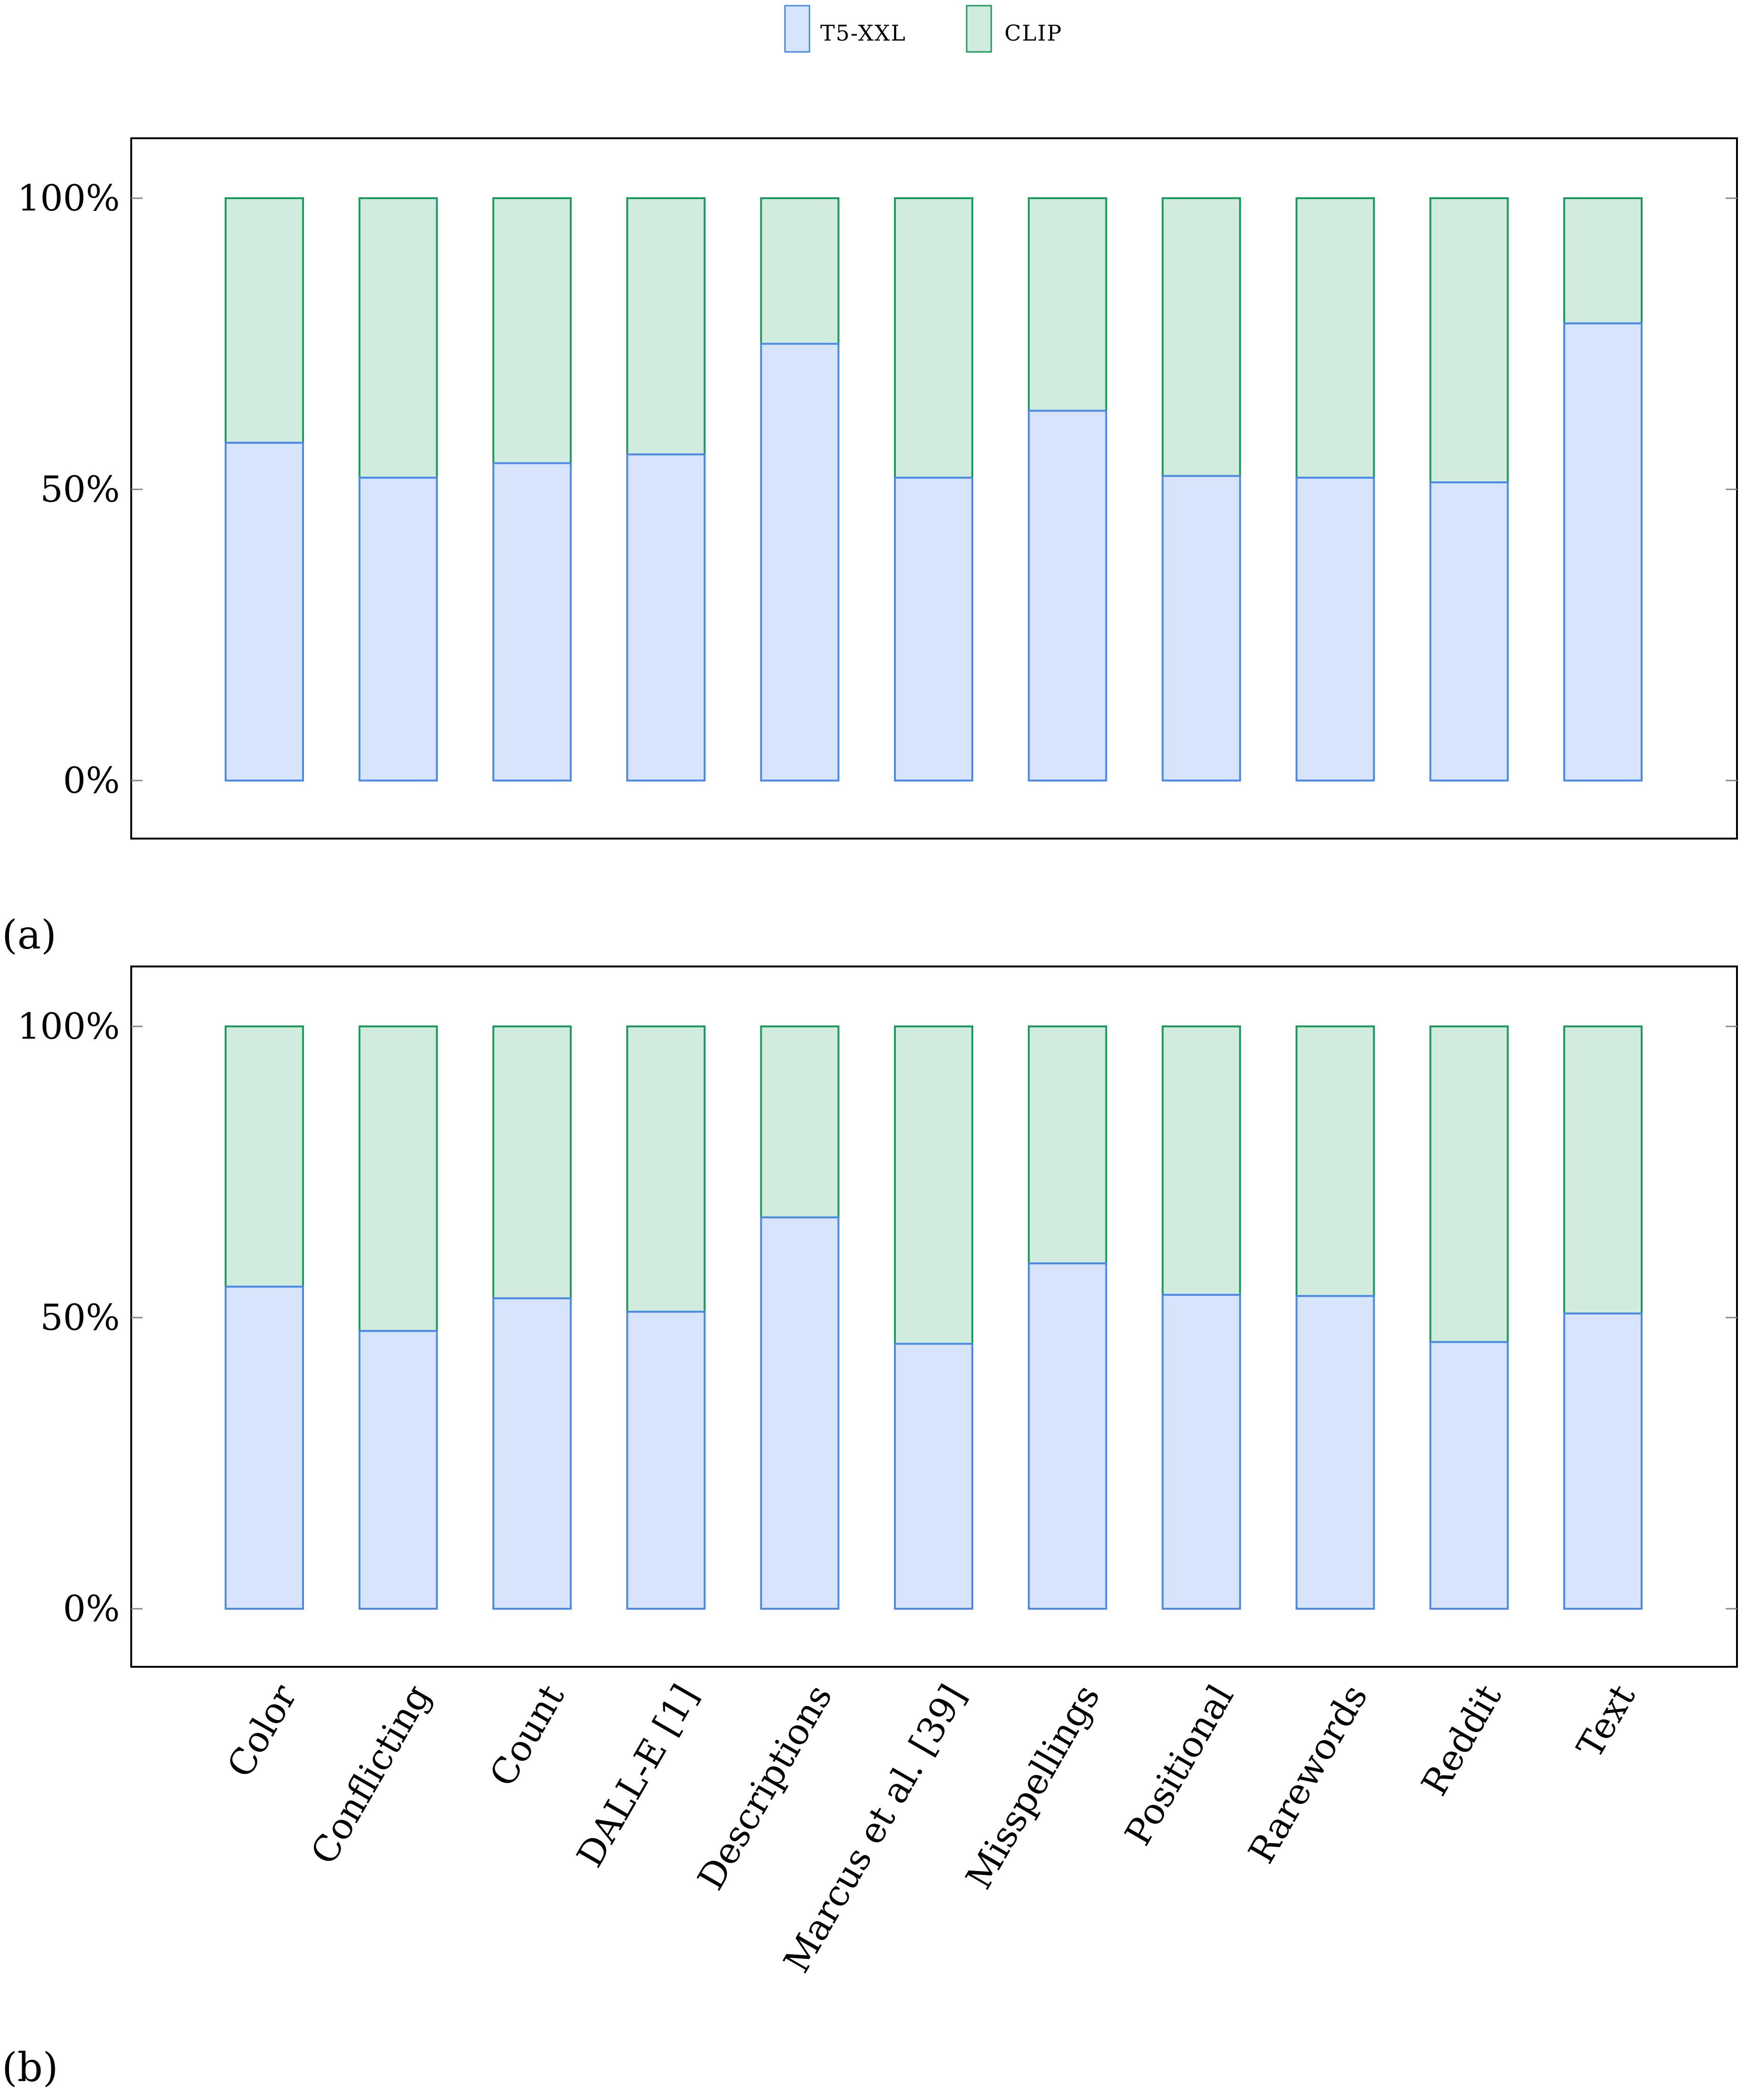 This screenshot has height=2100, width=1745. Describe the element at coordinates (797, 29) in the screenshot. I see `legend-swatch-t5` at that location.